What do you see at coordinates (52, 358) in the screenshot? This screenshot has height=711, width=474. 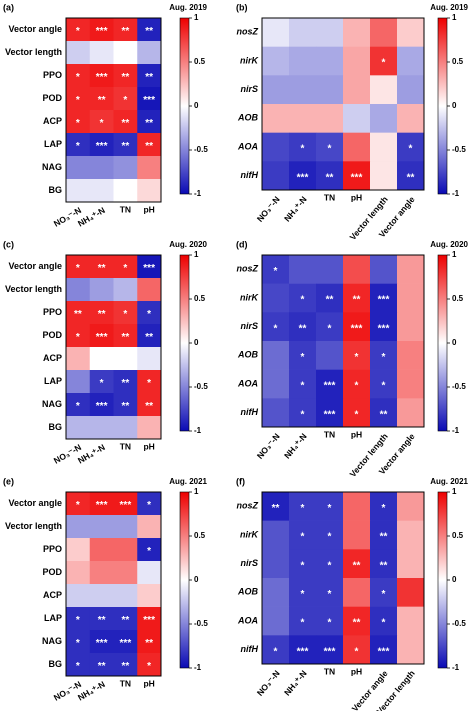 I see `row-label: ACP` at bounding box center [52, 358].